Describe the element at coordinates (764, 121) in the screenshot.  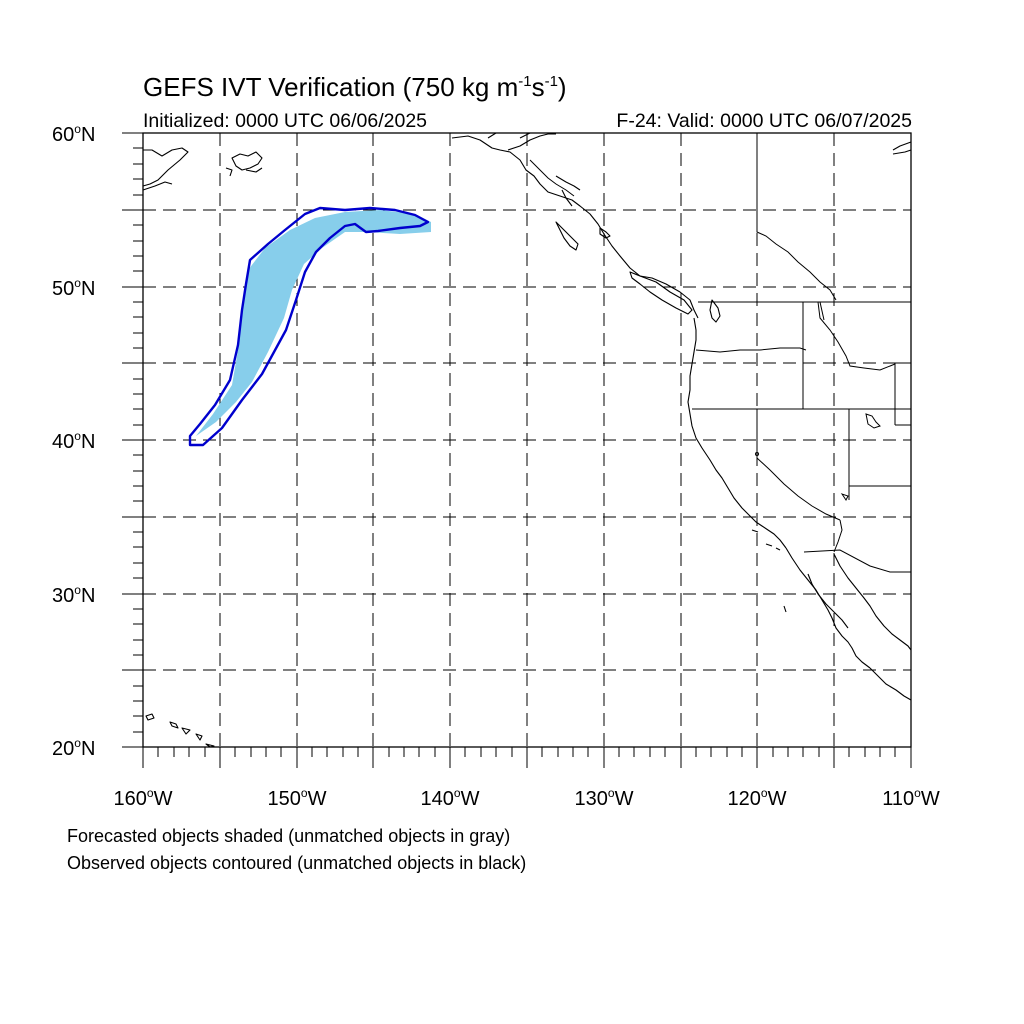
I see `valid-time-label: F-24: Valid: 0000 UTC 06/07/2025` at that location.